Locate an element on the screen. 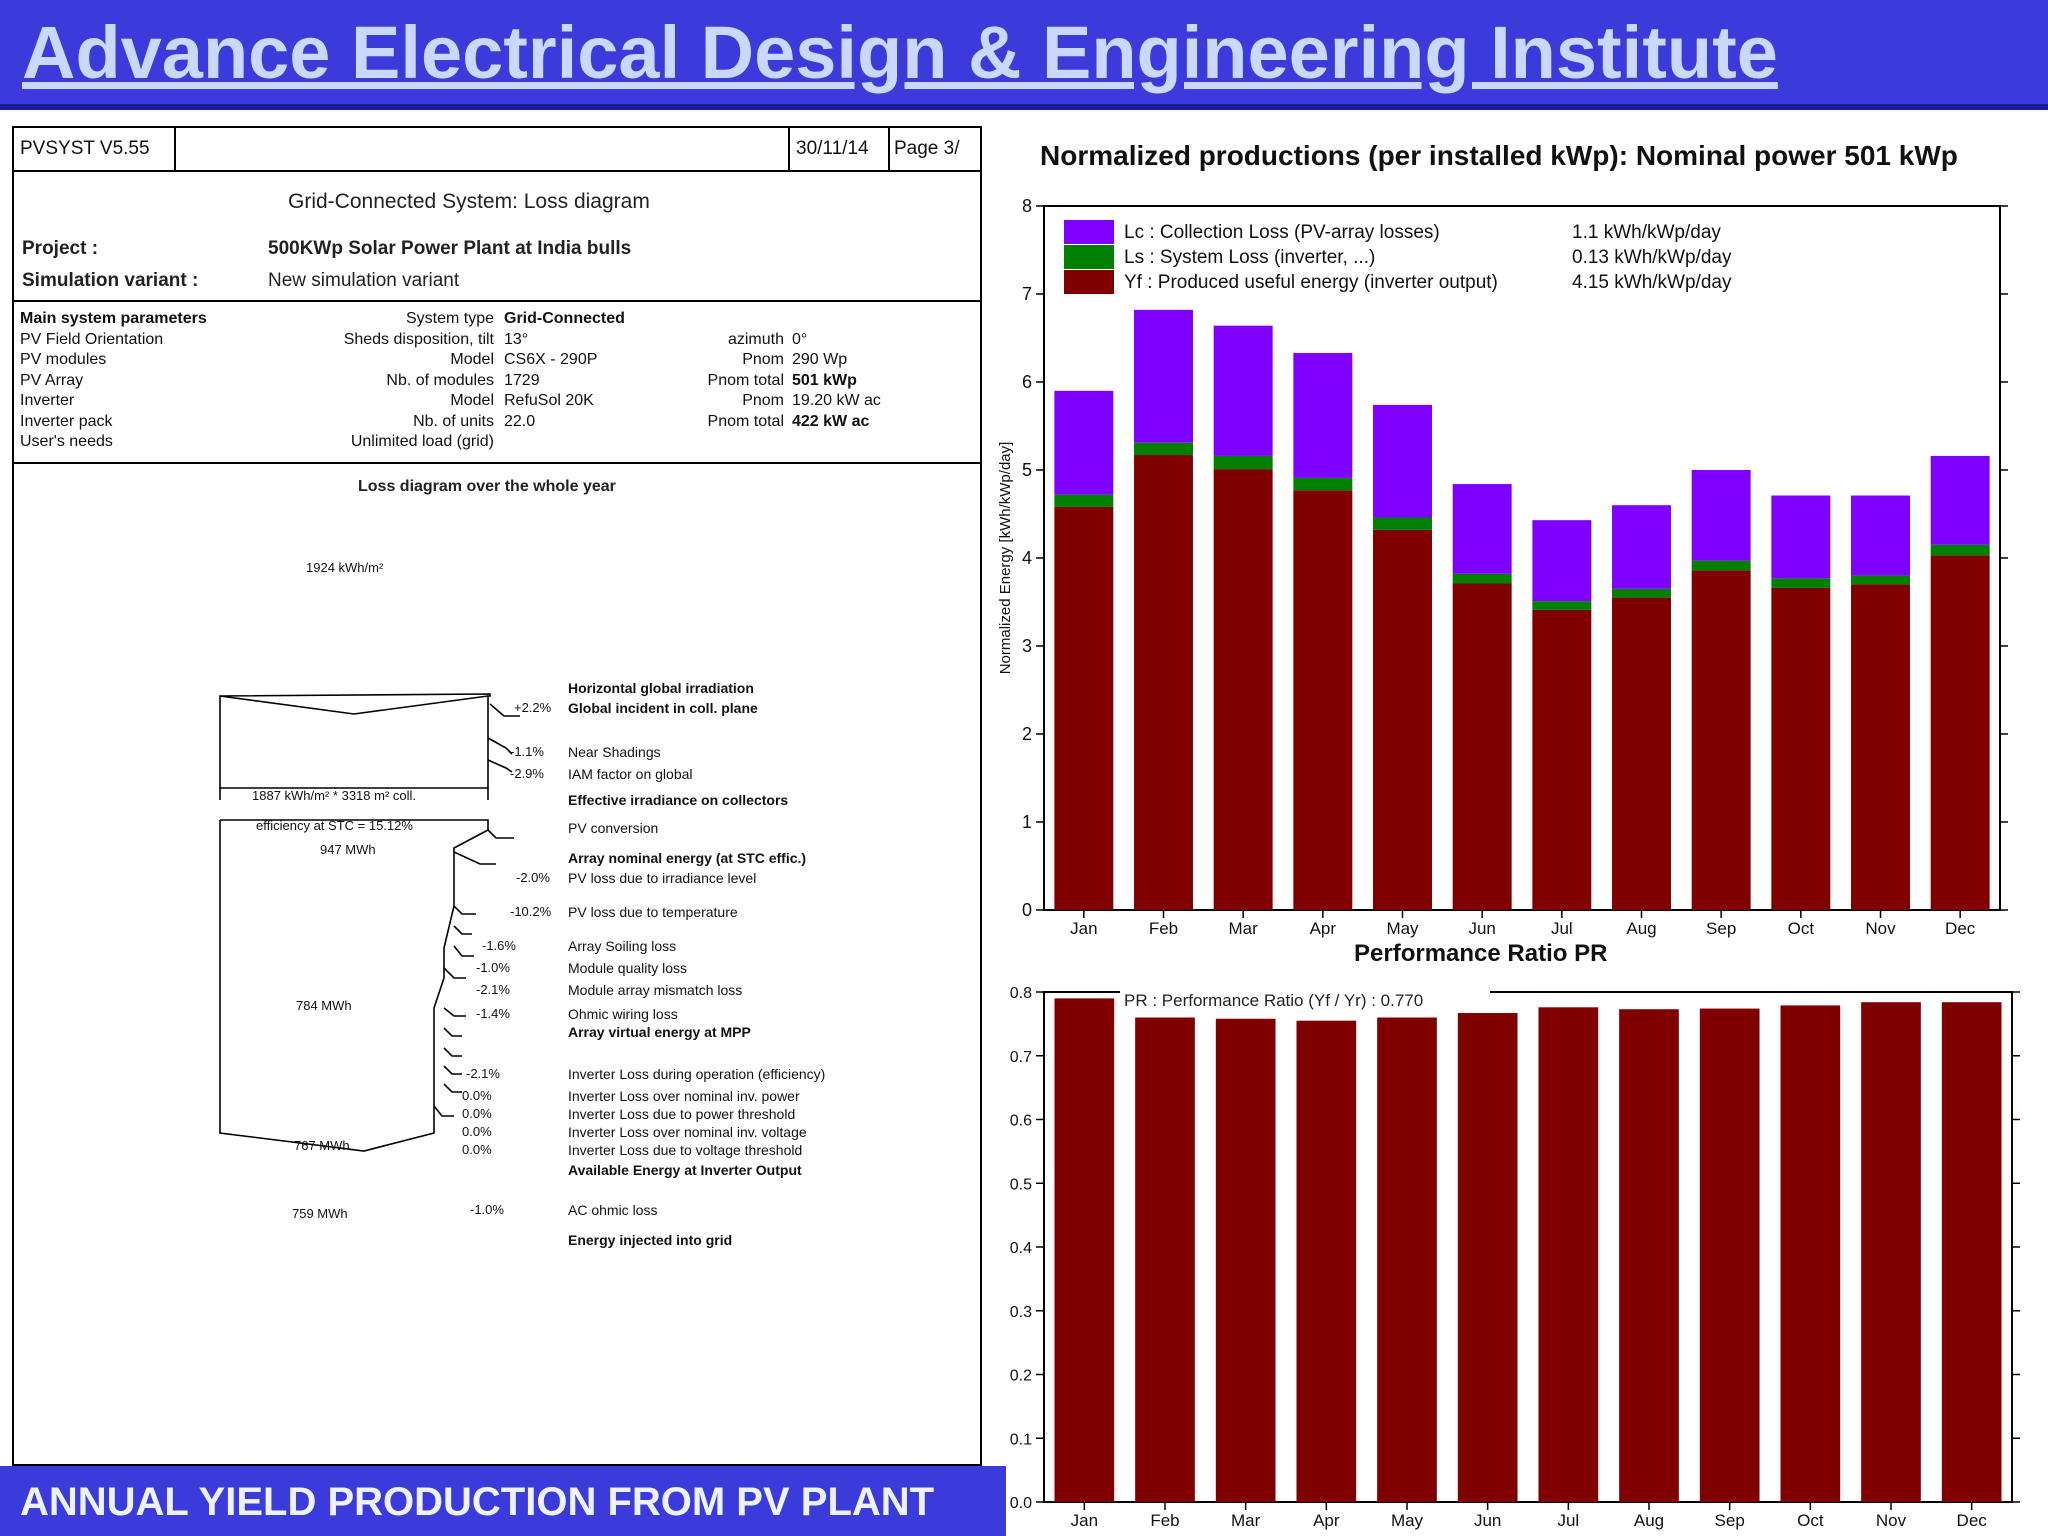  param-value2: 290 Wp is located at coordinates (820, 359).